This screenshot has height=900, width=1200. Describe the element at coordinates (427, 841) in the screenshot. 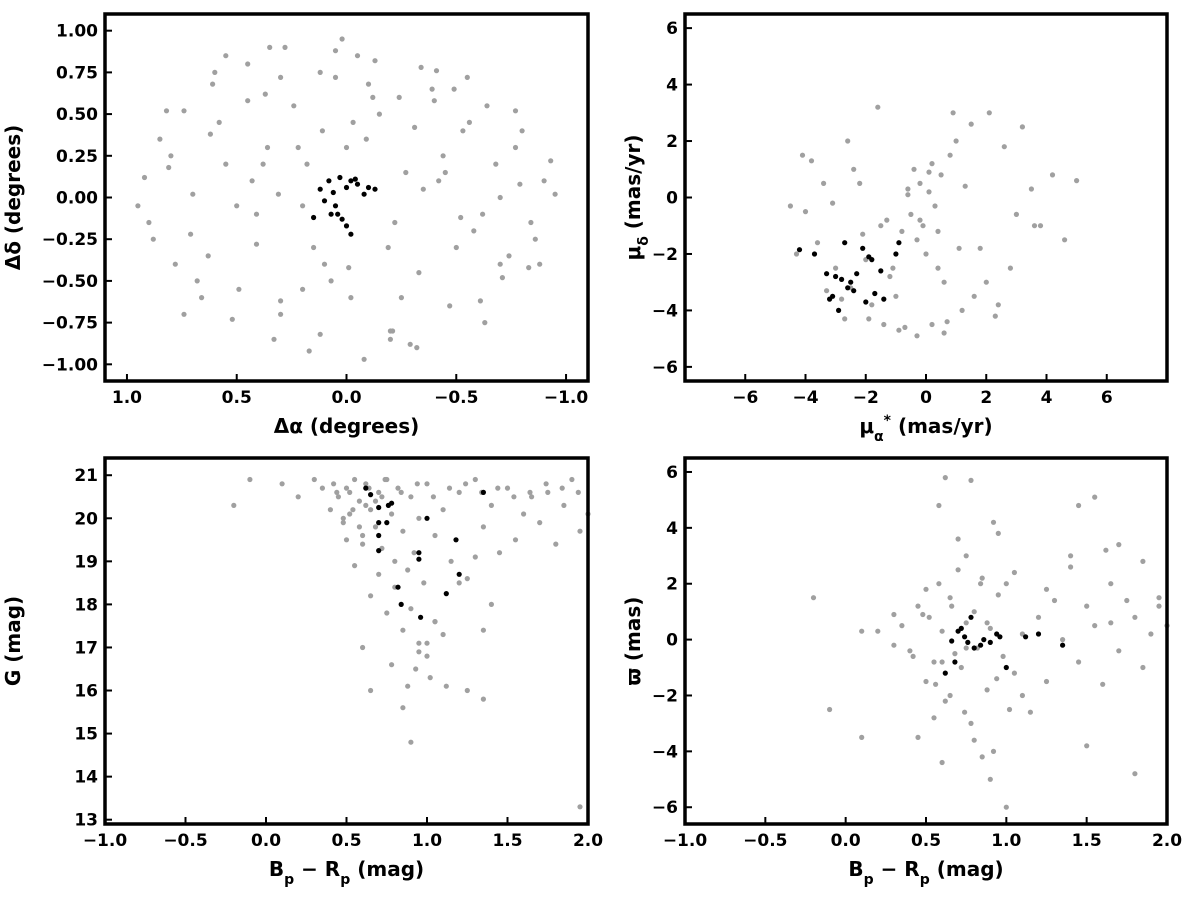

I see `x-tick-label: 1.0` at that location.